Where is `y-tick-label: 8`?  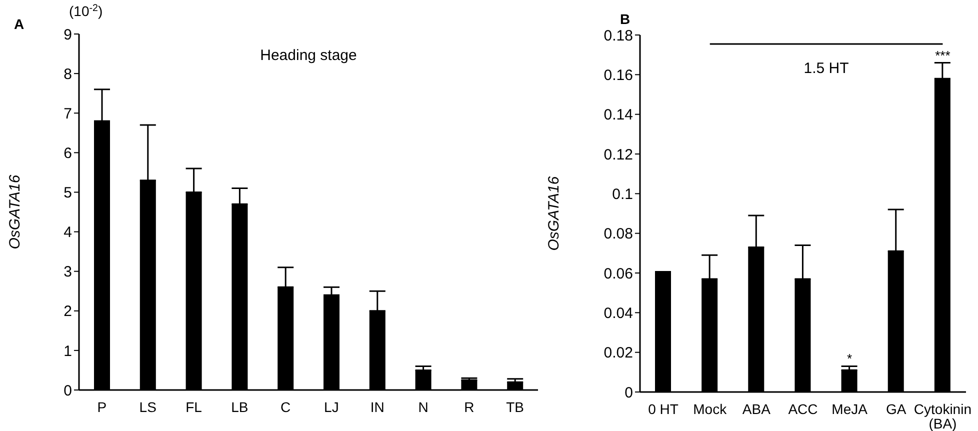 y-tick-label: 8 is located at coordinates (68, 74).